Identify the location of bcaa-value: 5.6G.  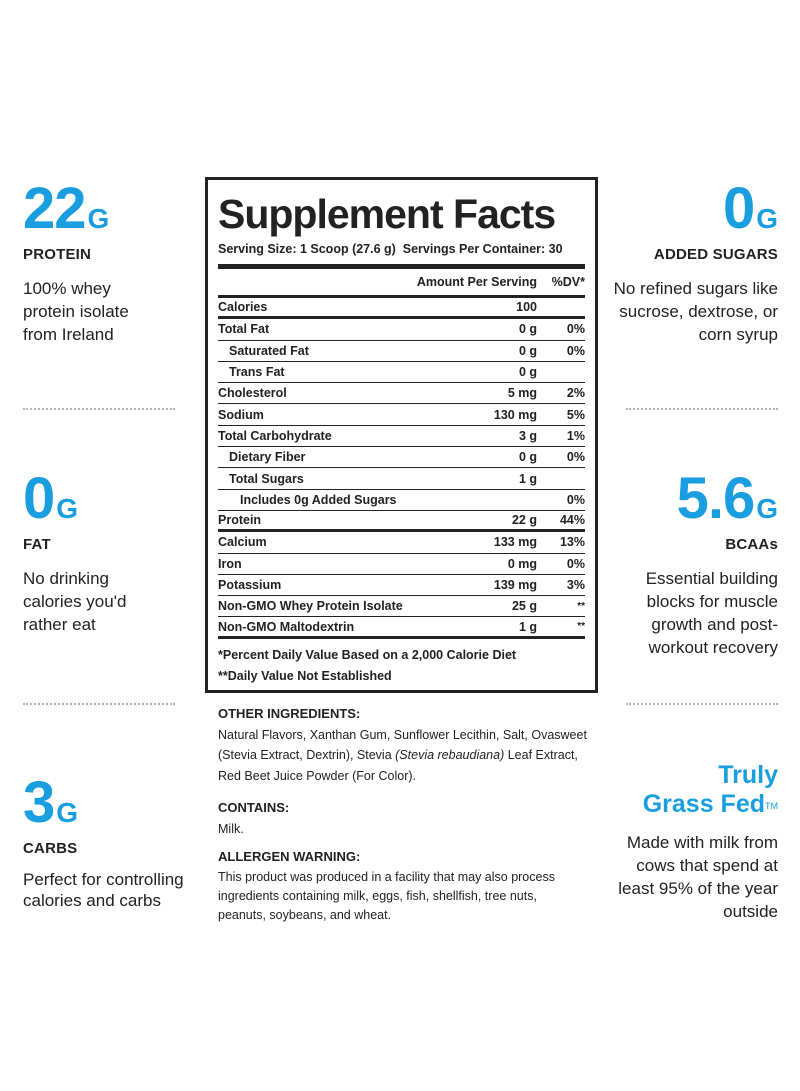
(727, 498).